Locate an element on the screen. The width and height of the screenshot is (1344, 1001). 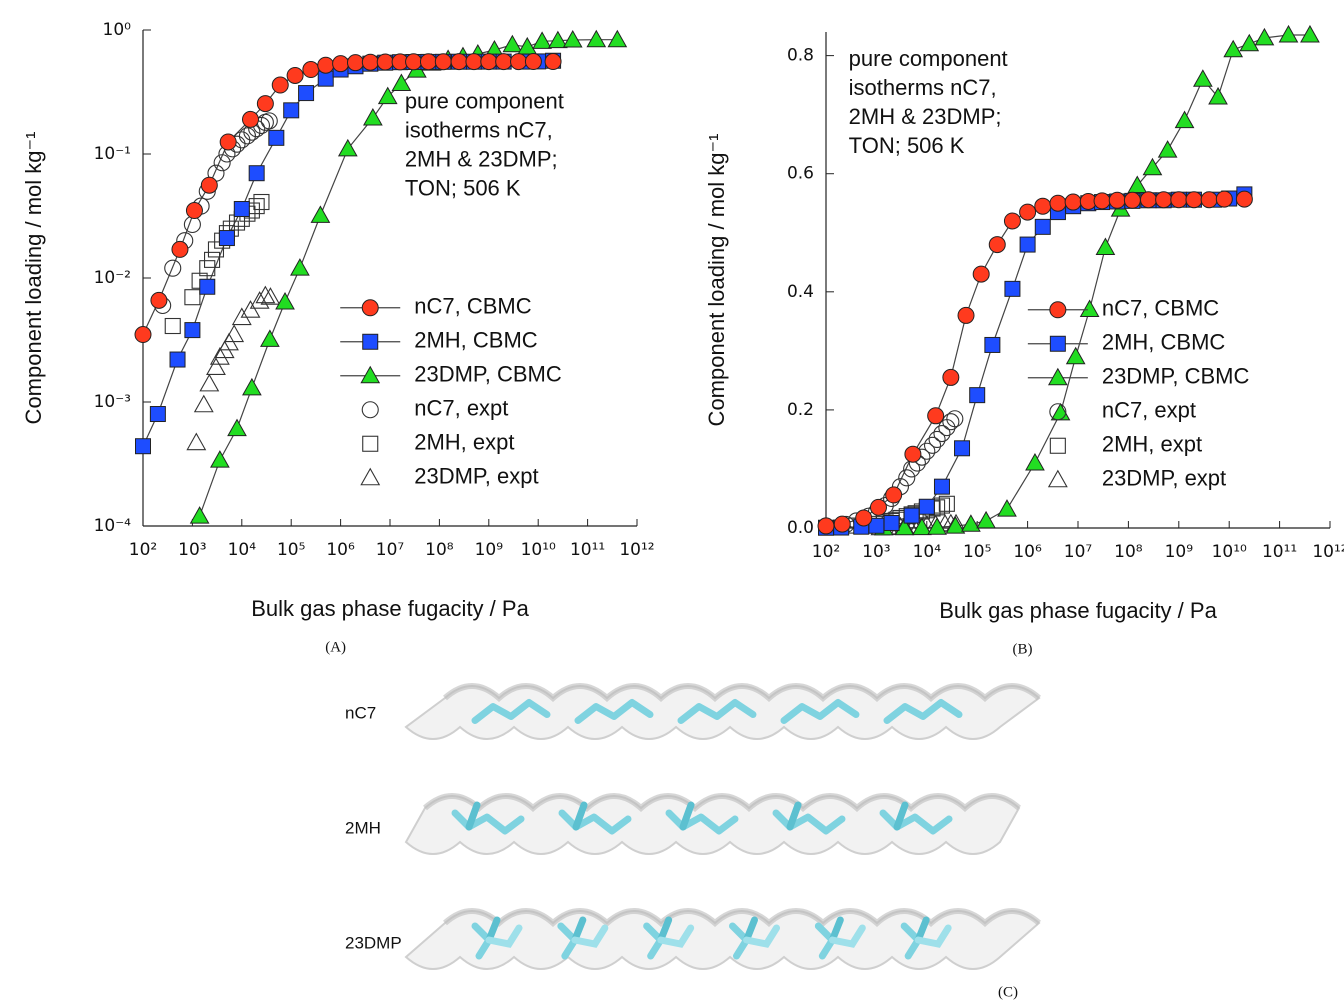
panel-caption: (C) is located at coordinates (1008, 992).